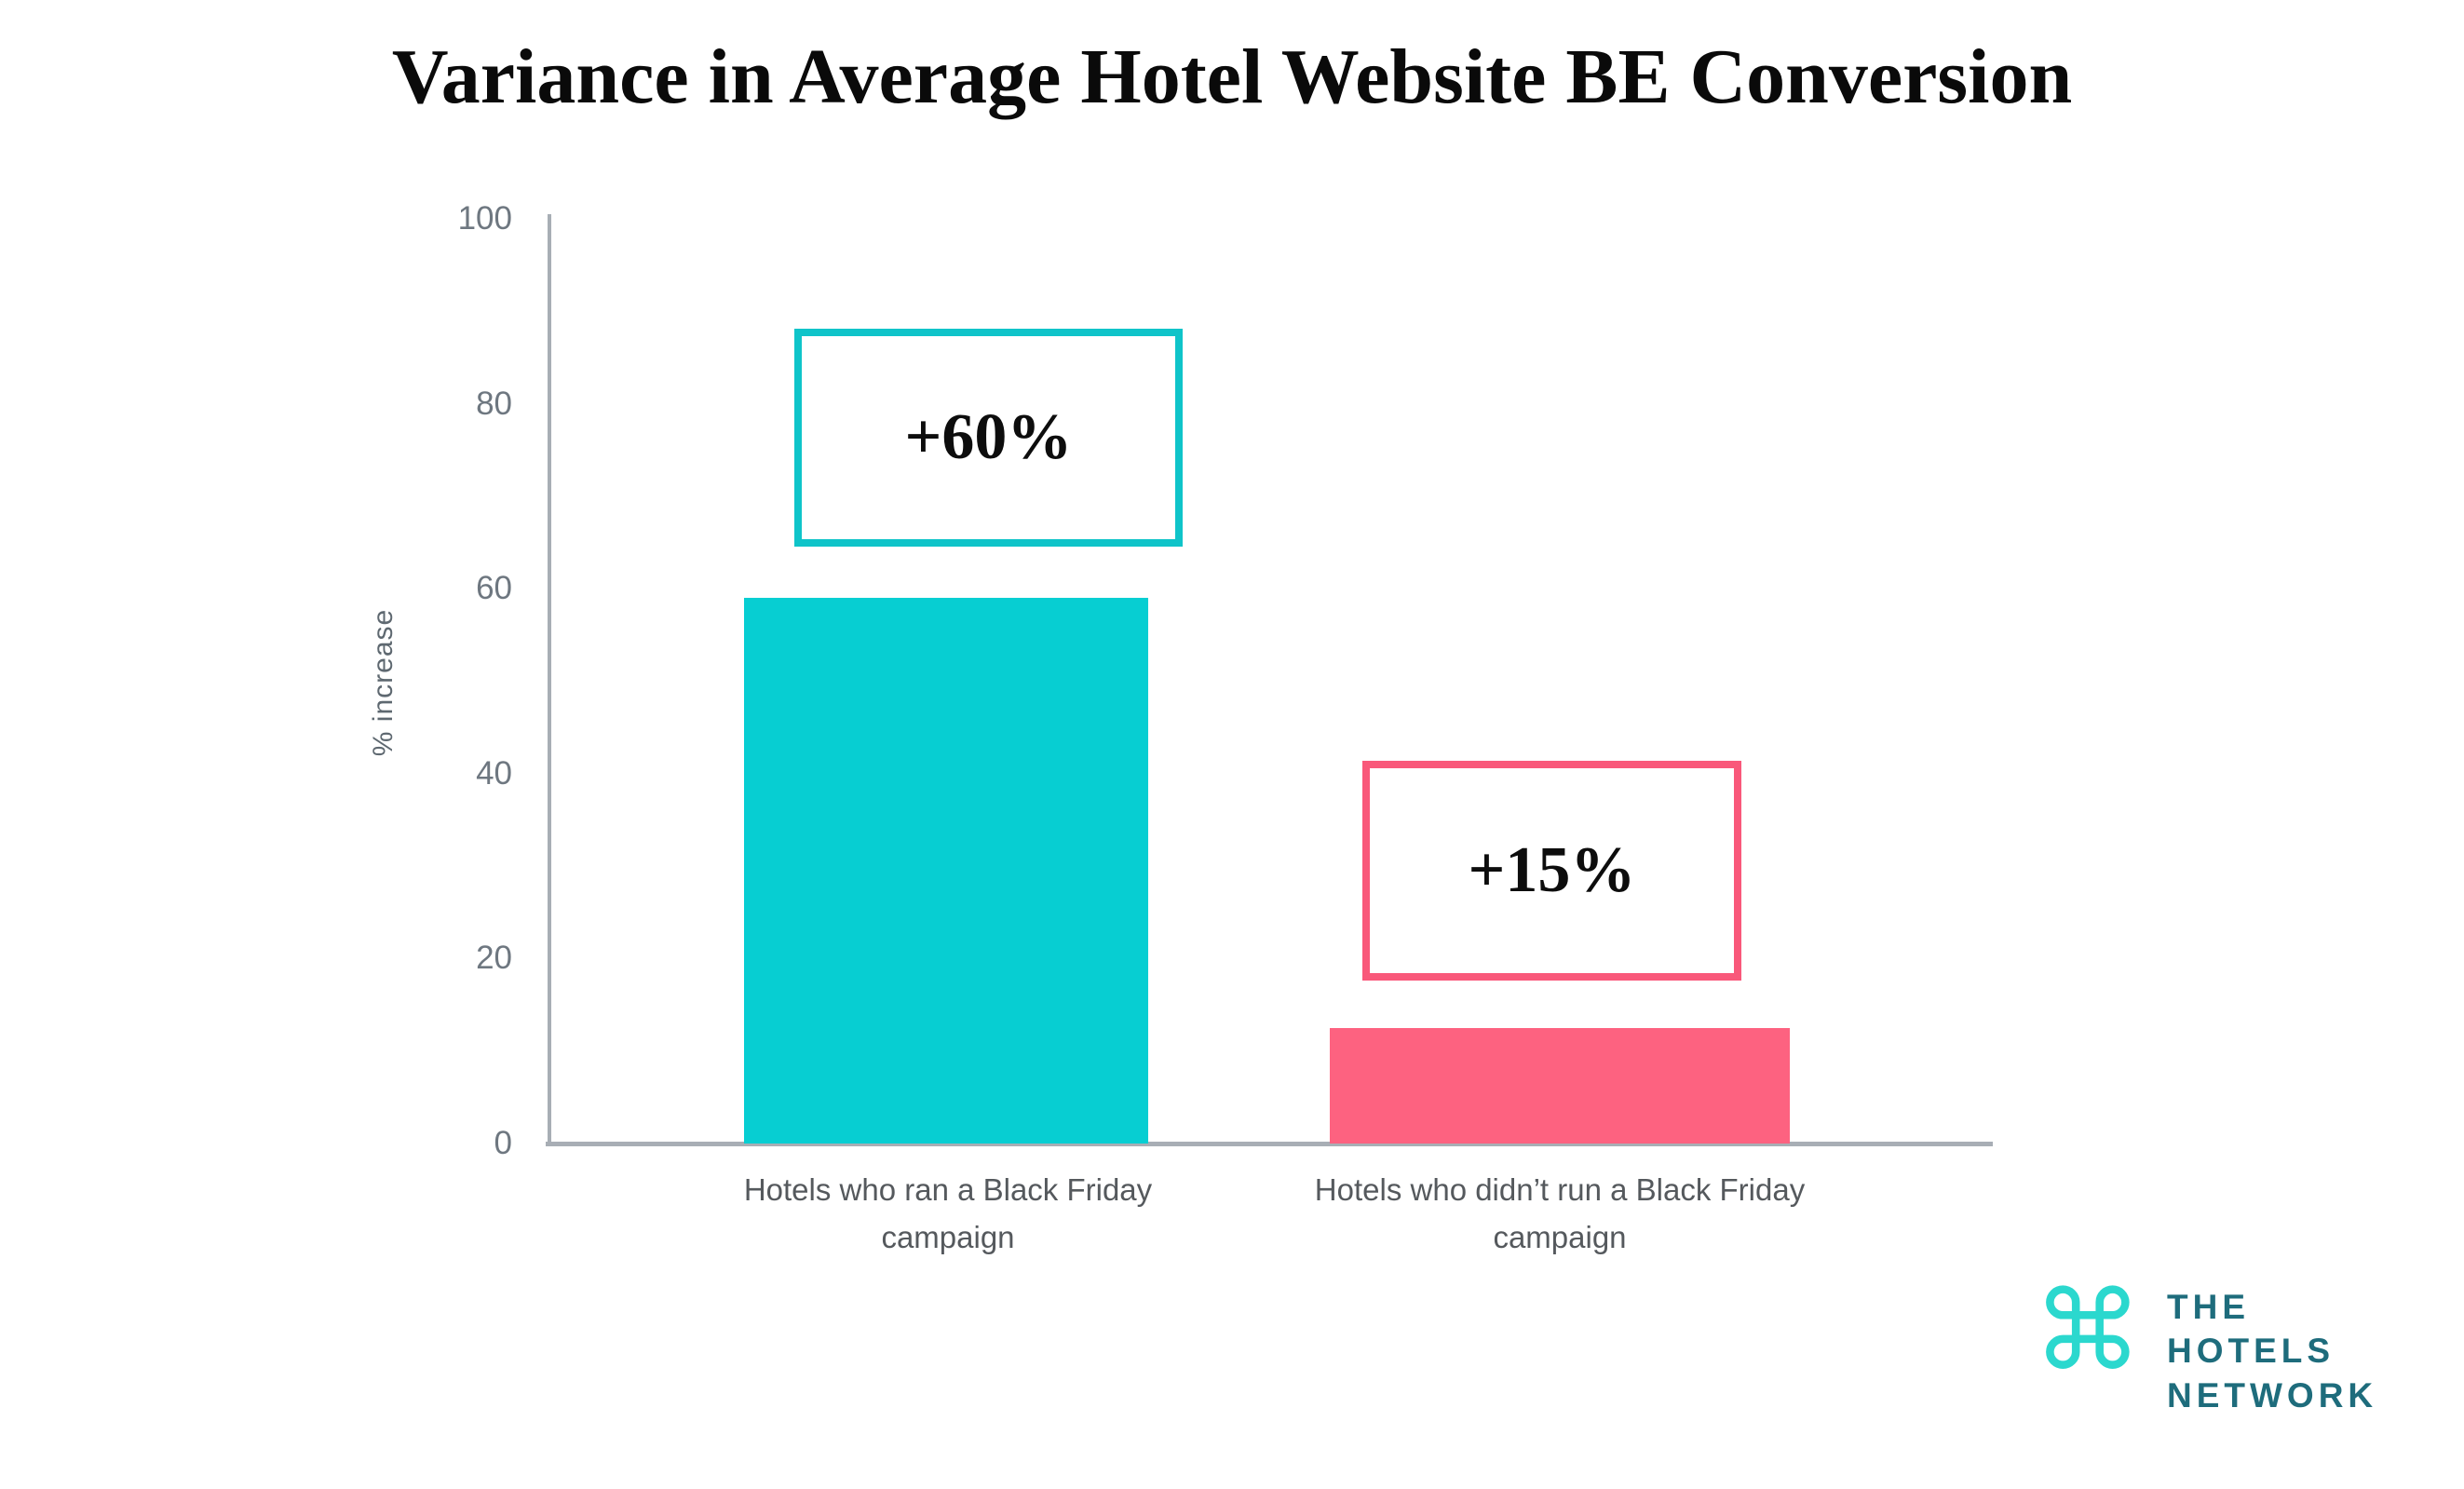 The height and width of the screenshot is (1489, 2464). I want to click on y-axis-line, so click(549, 679).